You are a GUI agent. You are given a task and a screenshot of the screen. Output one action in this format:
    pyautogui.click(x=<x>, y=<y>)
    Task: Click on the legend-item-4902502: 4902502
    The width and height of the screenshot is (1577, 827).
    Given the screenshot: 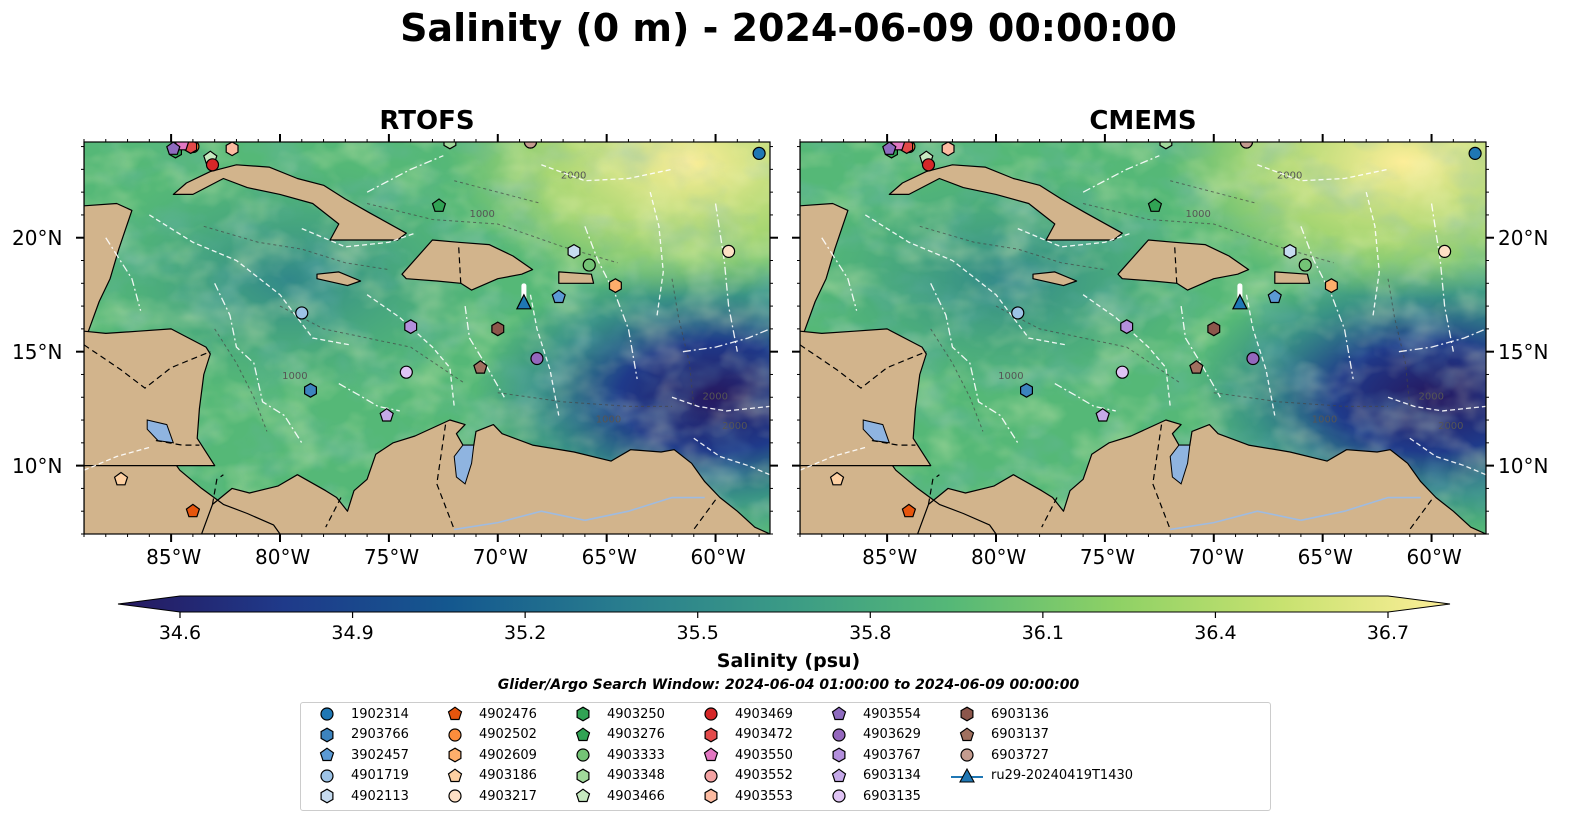 What is the action you would take?
    pyautogui.click(x=487, y=735)
    